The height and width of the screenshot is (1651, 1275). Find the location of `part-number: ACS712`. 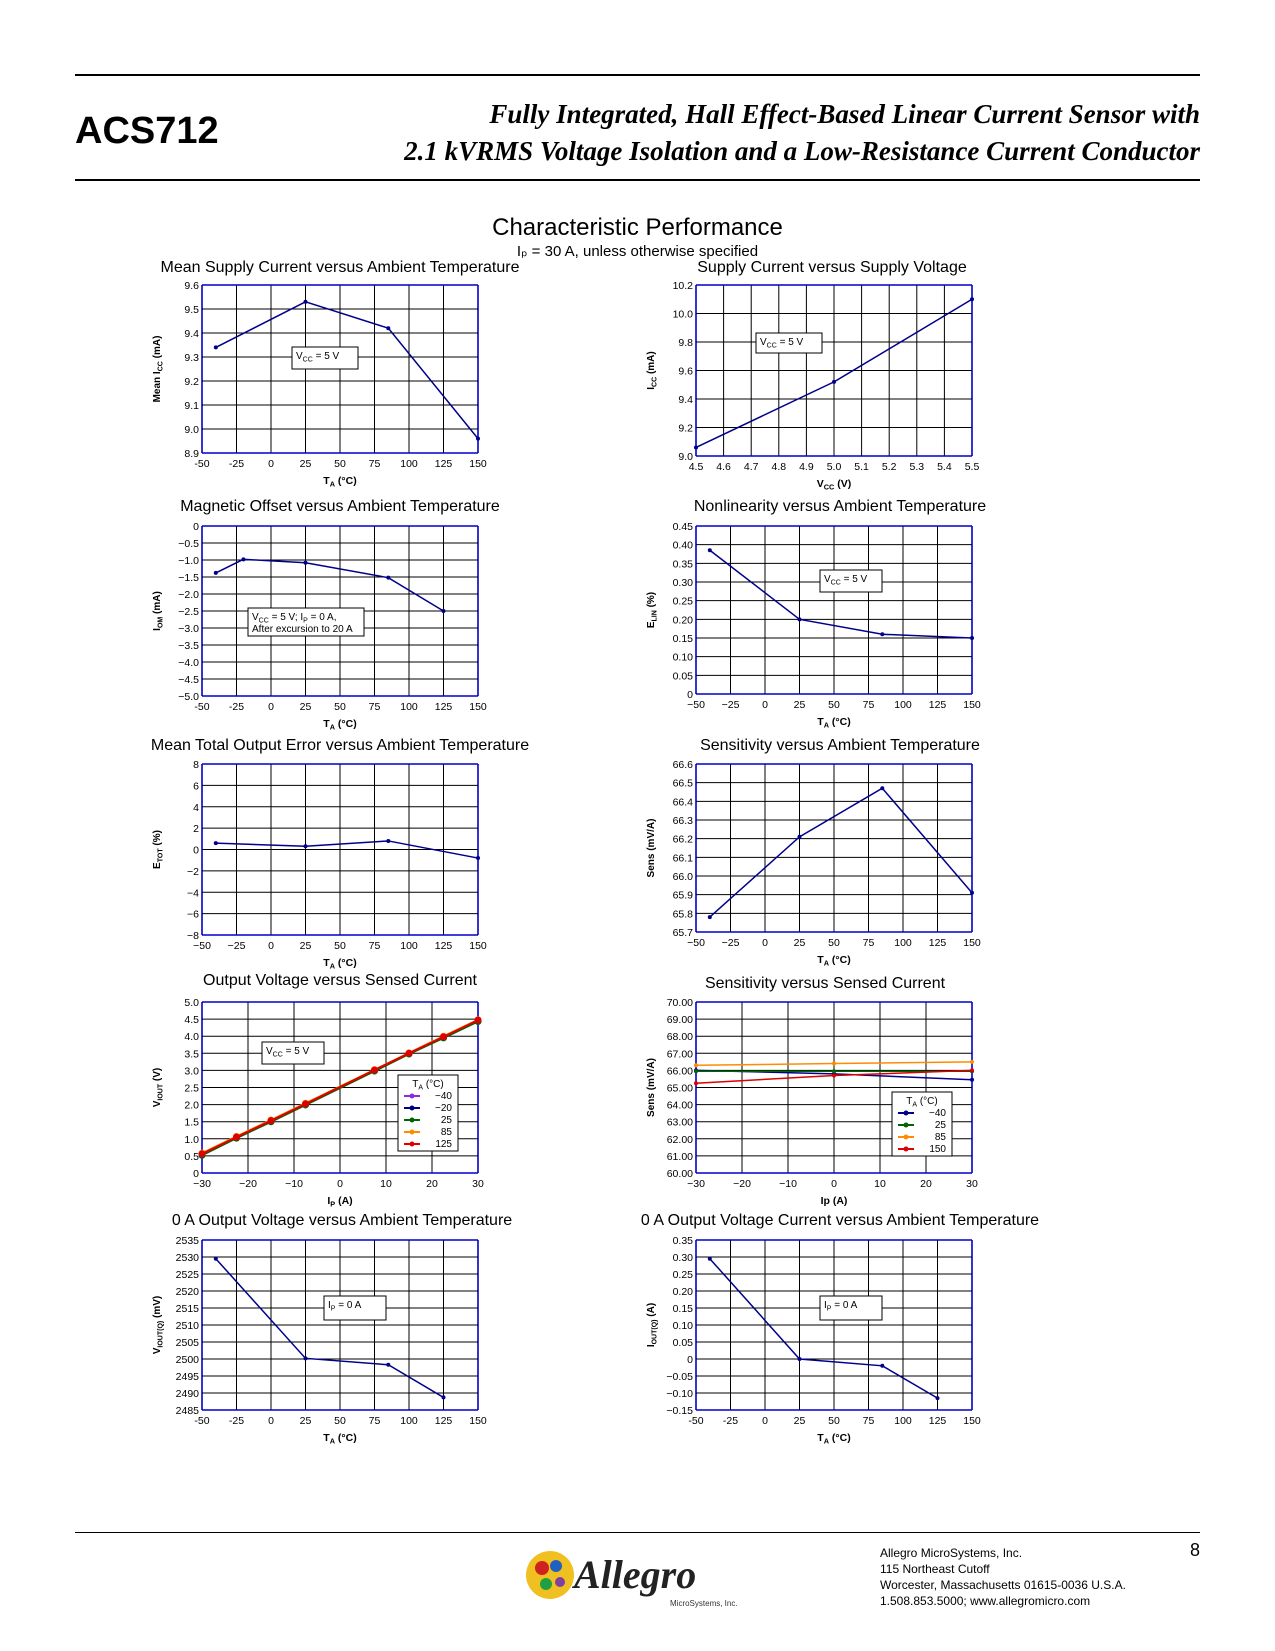

part-number: ACS712 is located at coordinates (147, 131).